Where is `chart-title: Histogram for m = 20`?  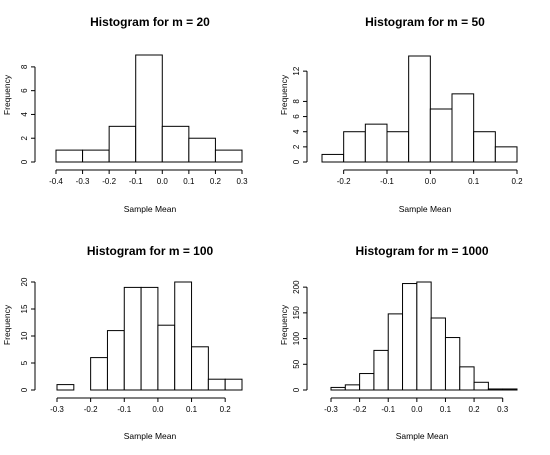
chart-title: Histogram for m = 20 is located at coordinates (150, 22).